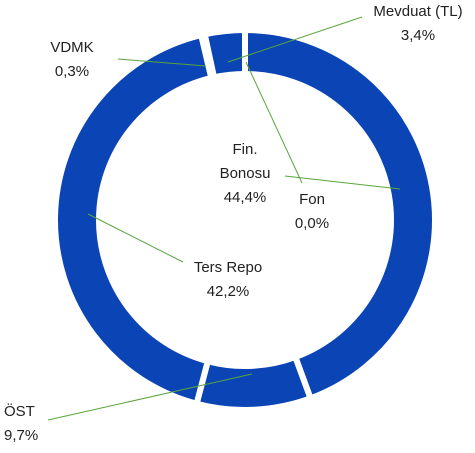 The width and height of the screenshot is (475, 453). Describe the element at coordinates (228, 280) in the screenshot. I see `data-label: Ters Repo 42,2%` at that location.